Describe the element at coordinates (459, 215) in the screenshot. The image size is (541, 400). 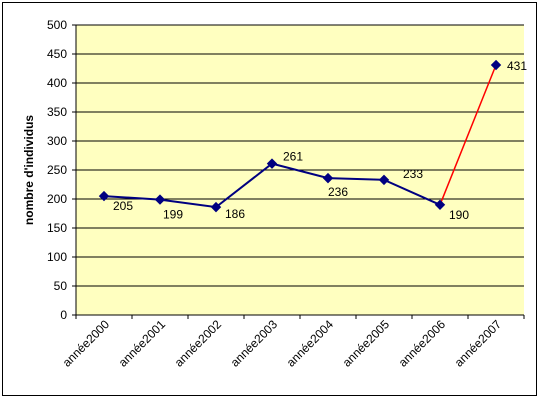
I see `data-label: 190` at that location.